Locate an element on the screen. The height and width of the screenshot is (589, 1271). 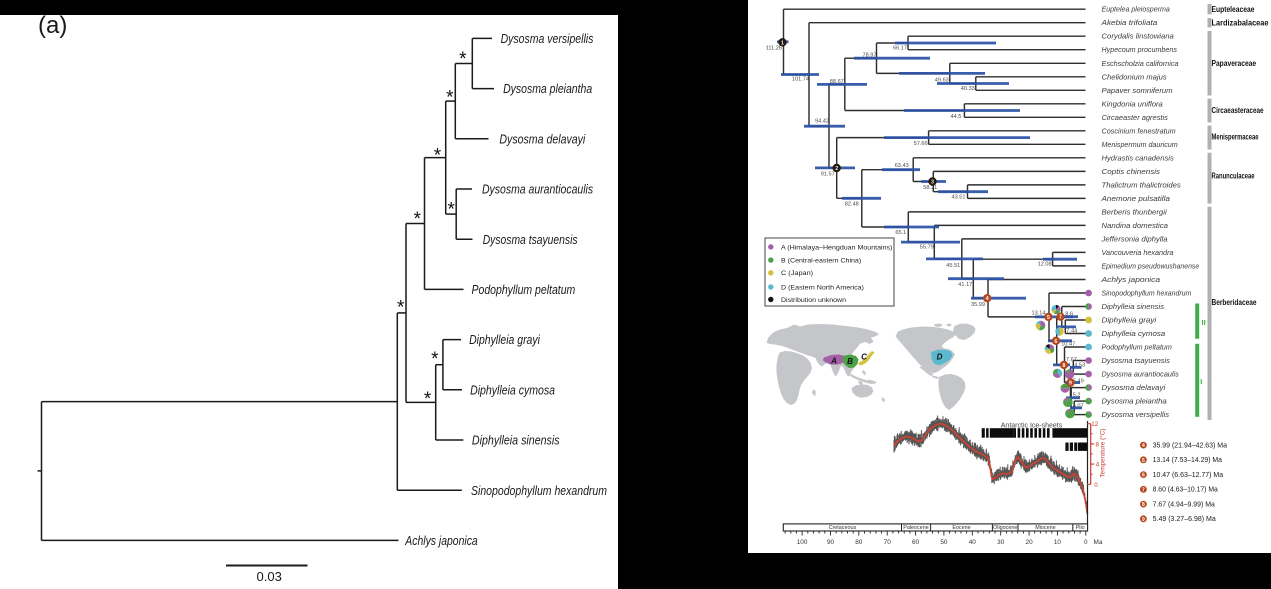
svg-text: Distribution unknown is located at coordinates (813, 300).